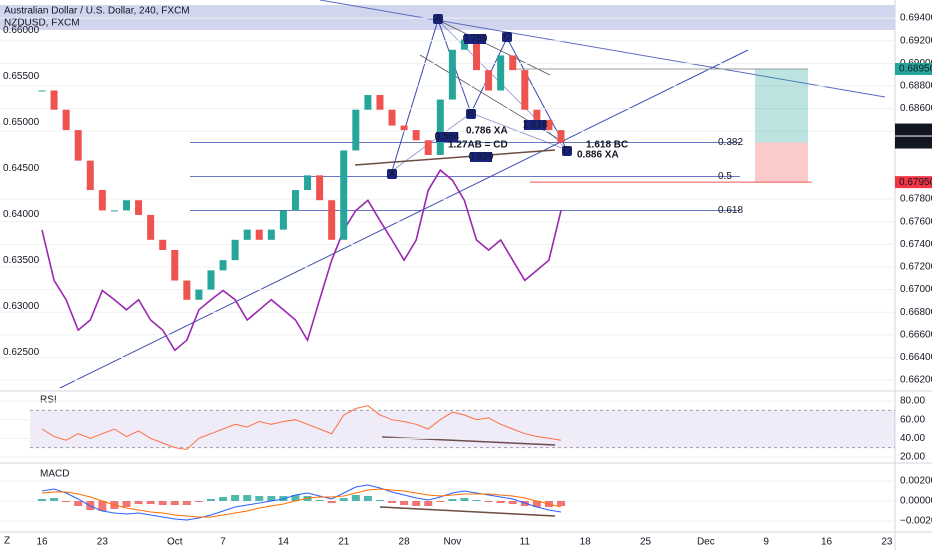 Image resolution: width=932 pixels, height=550 pixels. What do you see at coordinates (438, 19) in the screenshot?
I see `pattern-point-box` at bounding box center [438, 19].